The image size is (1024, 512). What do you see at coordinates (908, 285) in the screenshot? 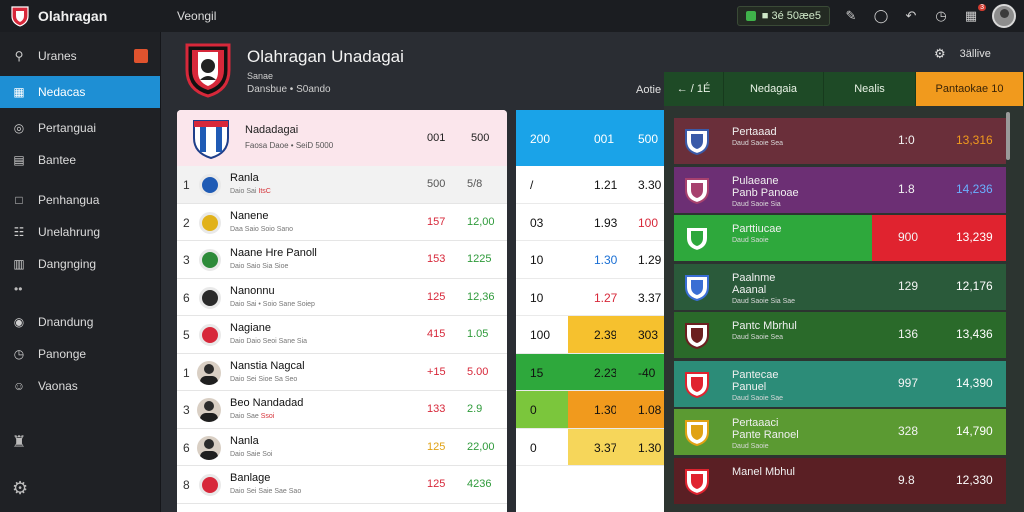
I see `fixture-odds: 129` at bounding box center [908, 285].